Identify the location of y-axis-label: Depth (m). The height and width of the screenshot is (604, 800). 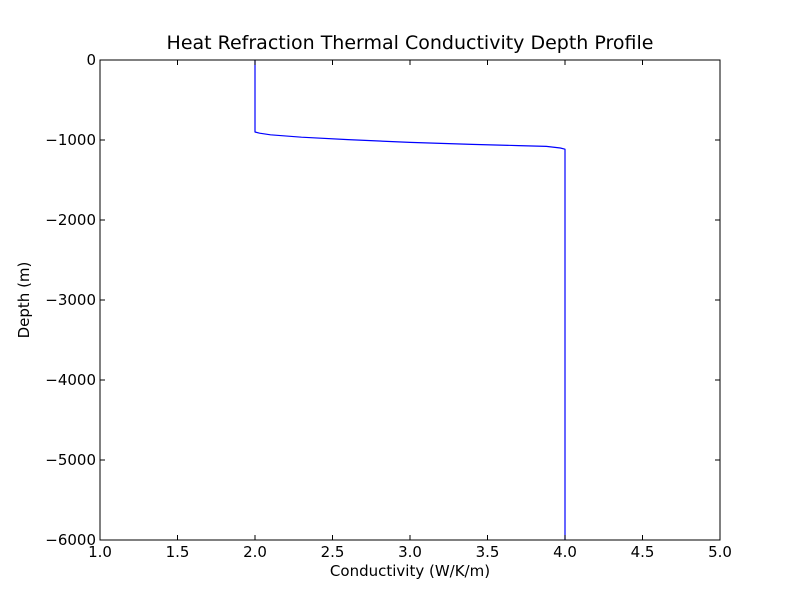
(24, 300).